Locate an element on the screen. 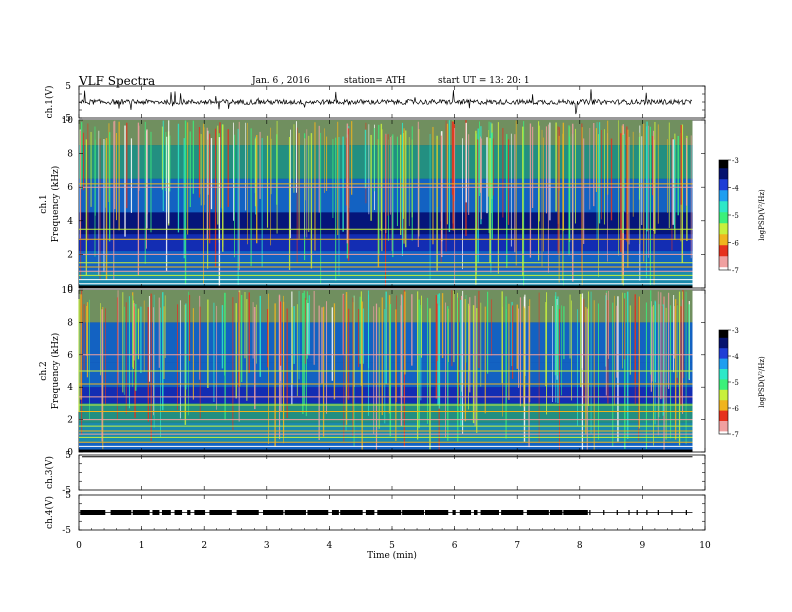 The height and width of the screenshot is (612, 792). ch4-waveform-trace is located at coordinates (386, 512).